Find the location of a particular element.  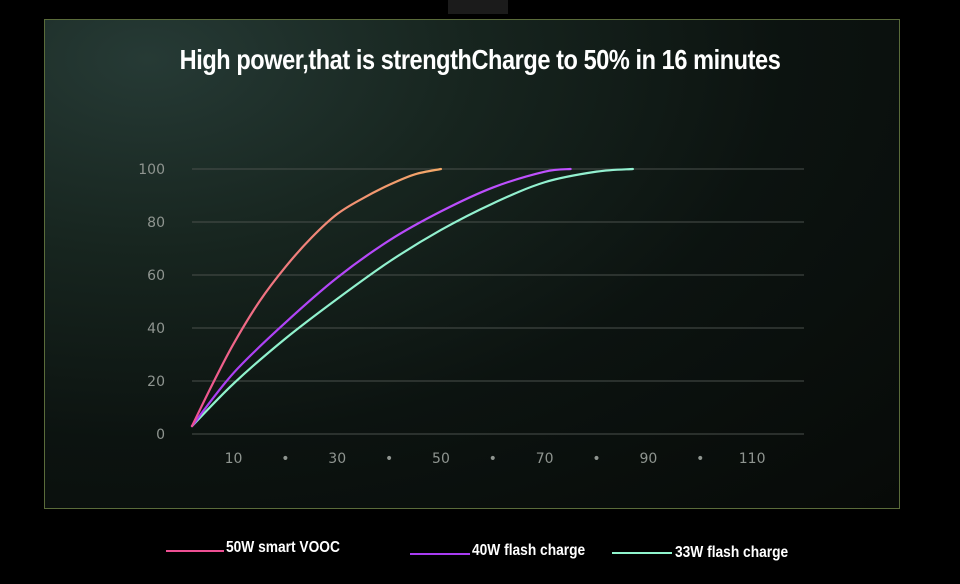

x-tick-label: 70 is located at coordinates (545, 459).